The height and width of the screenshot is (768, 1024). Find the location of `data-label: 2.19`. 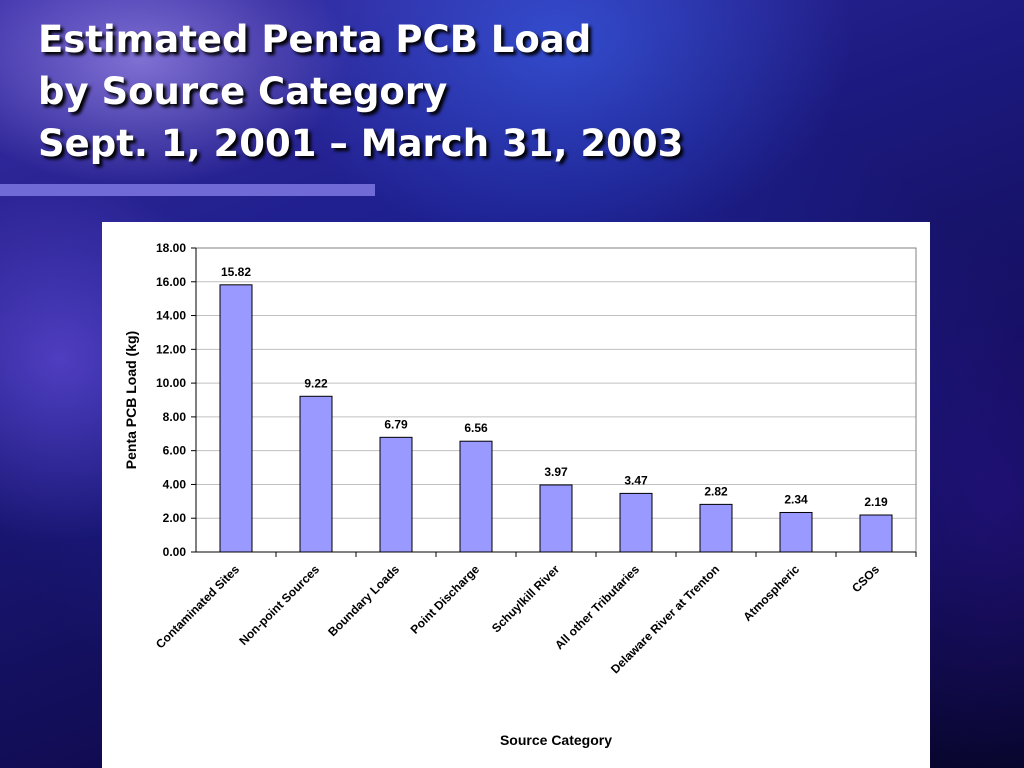

data-label: 2.19 is located at coordinates (876, 502).